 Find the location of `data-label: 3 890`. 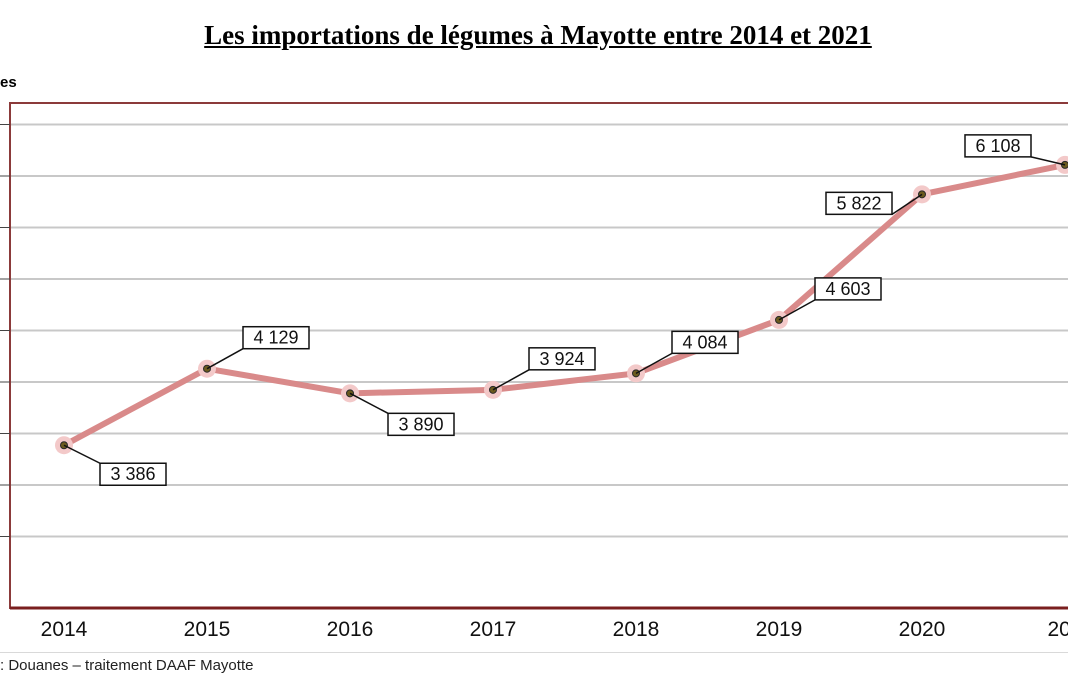

data-label: 3 890 is located at coordinates (420, 424).